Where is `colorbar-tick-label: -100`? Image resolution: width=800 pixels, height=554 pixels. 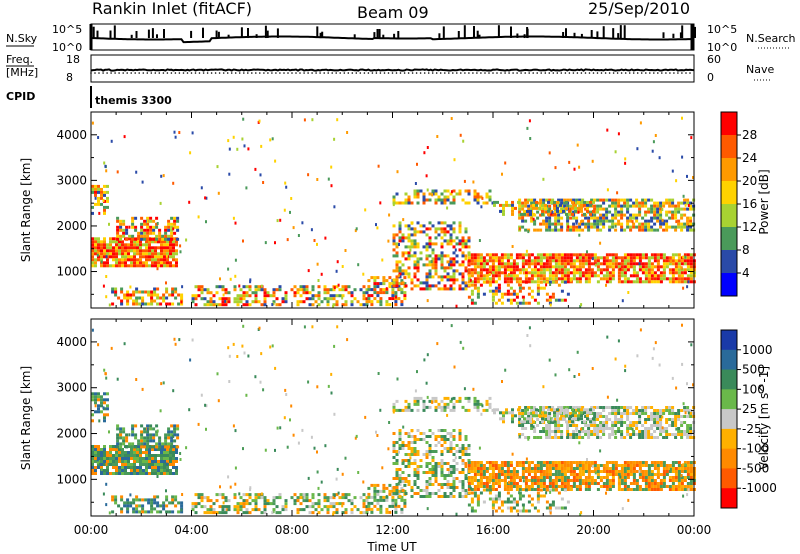 colorbar-tick-label: -100 is located at coordinates (755, 449).